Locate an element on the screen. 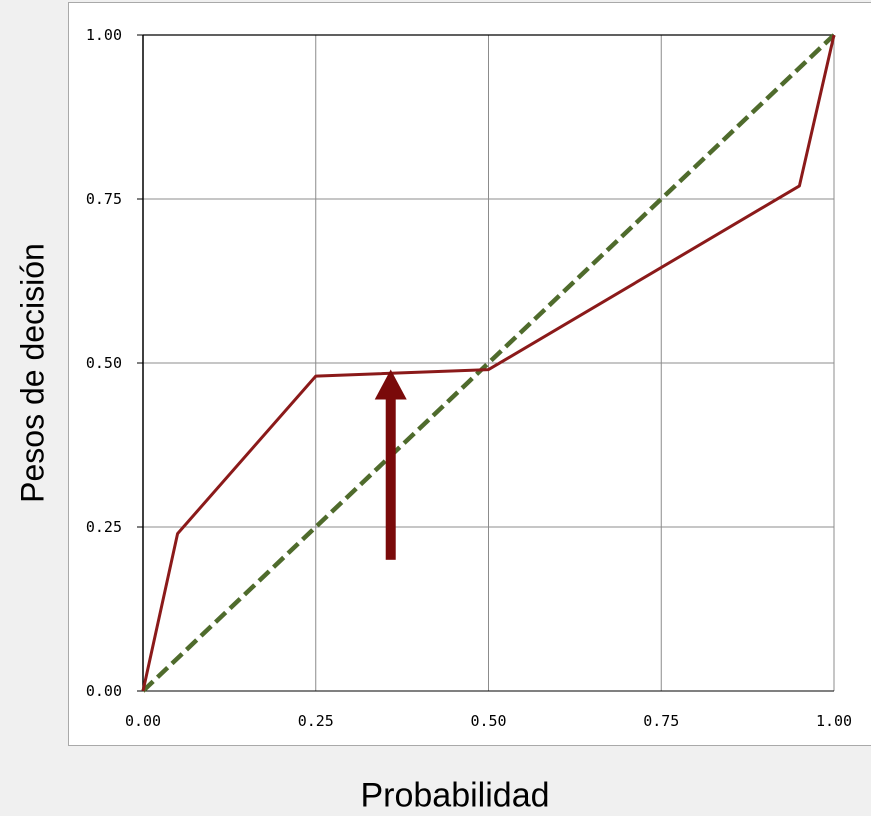  x-tick-label: 0.50 is located at coordinates (488, 721).